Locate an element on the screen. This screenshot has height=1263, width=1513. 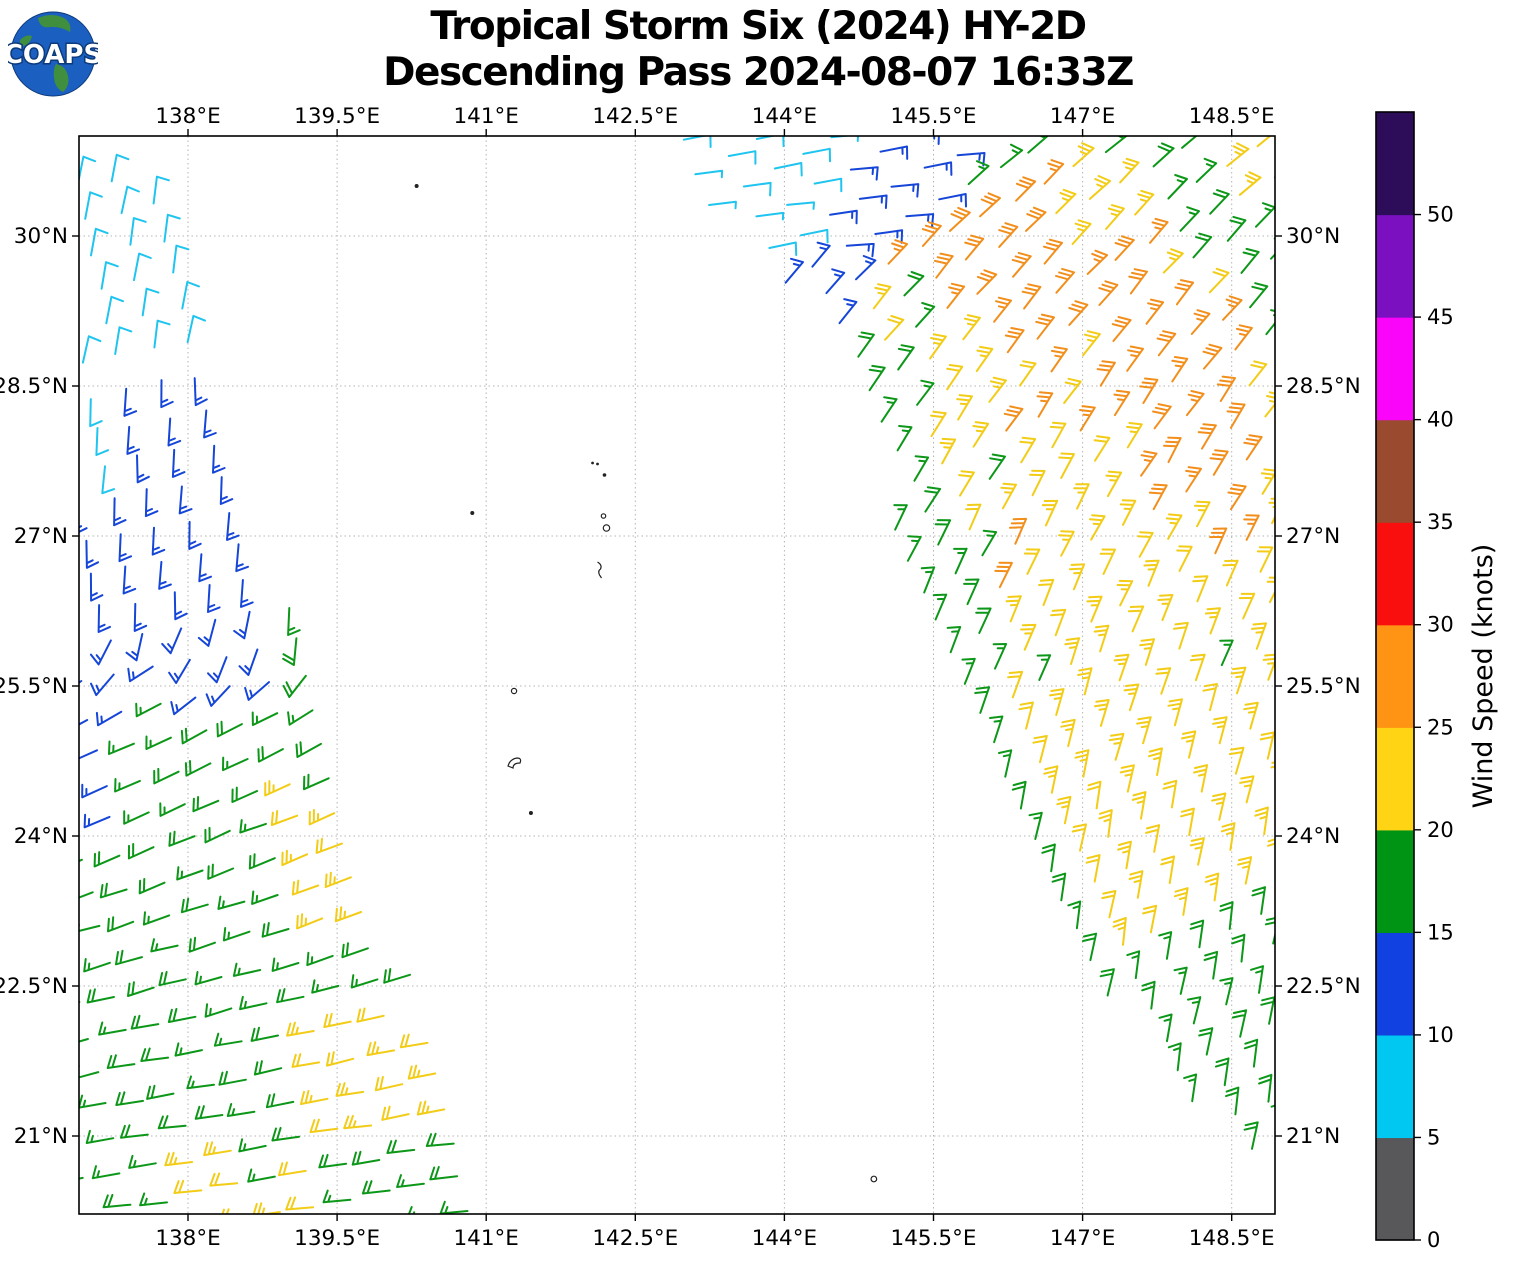
lat-tick-label-right: 24°N is located at coordinates (1313, 836).